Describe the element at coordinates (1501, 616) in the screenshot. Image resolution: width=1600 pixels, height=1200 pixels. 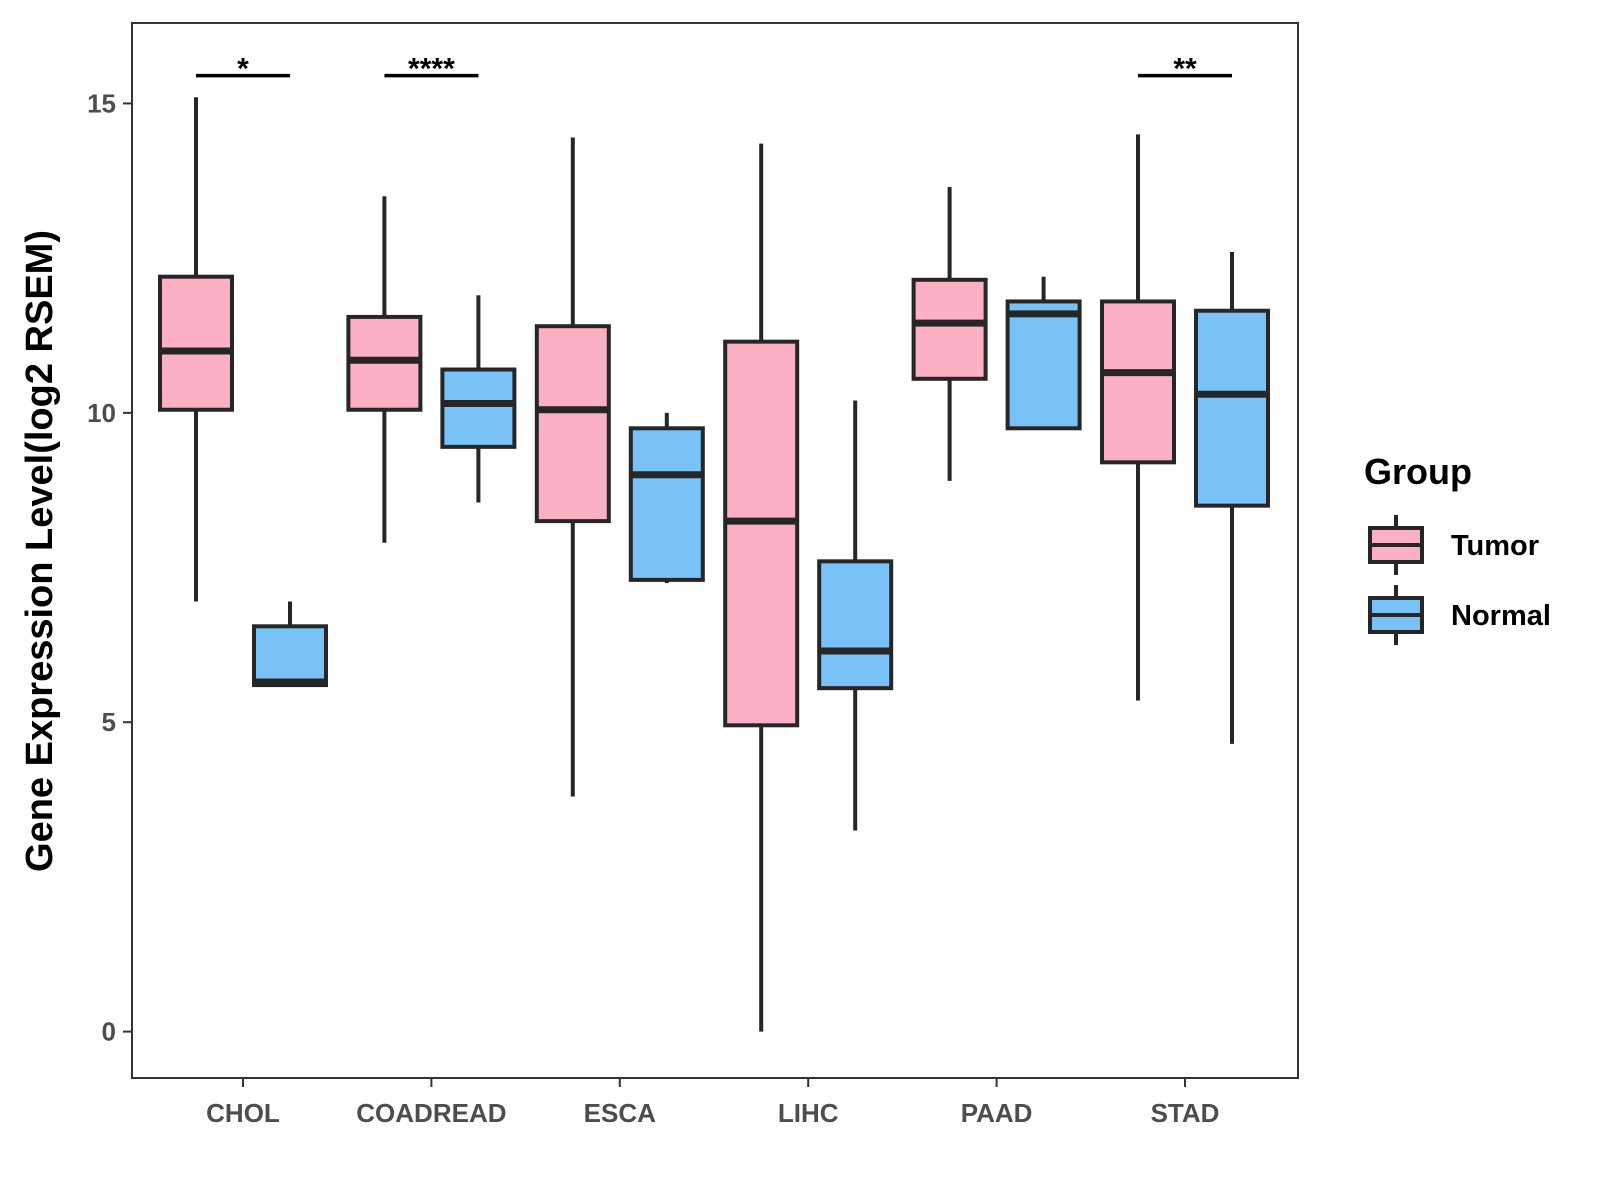
I see `legend-label-normal: Normal` at that location.